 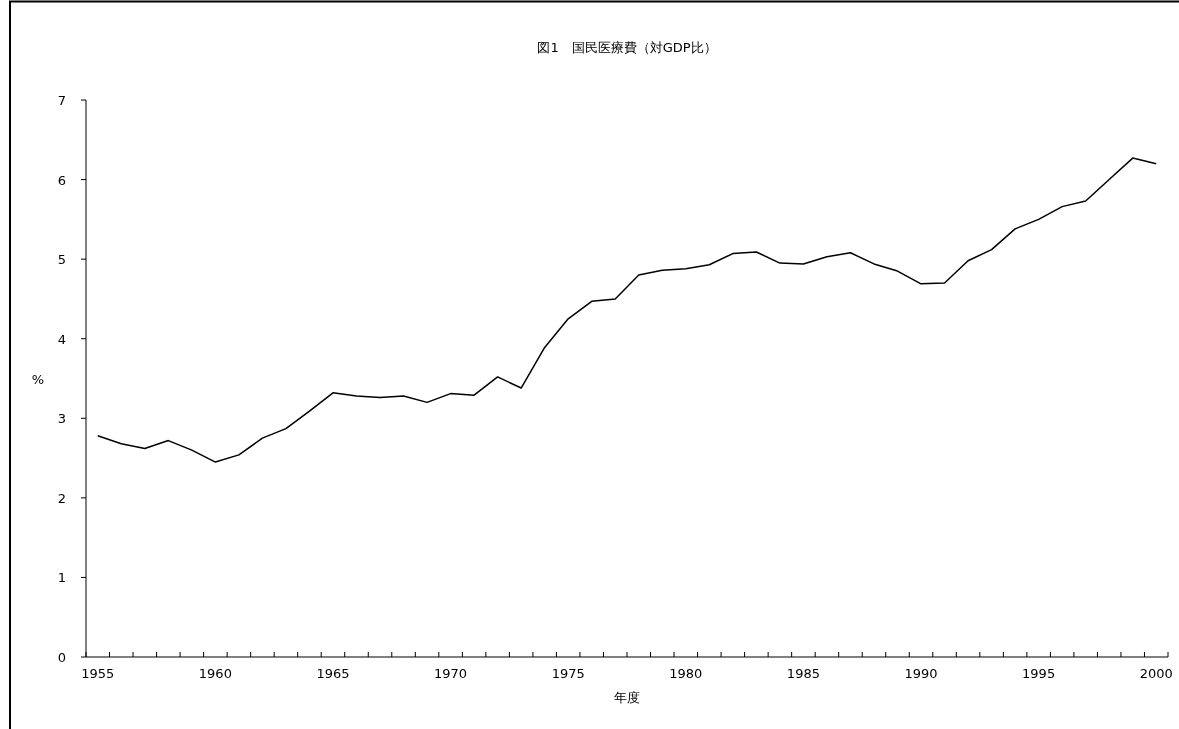 What do you see at coordinates (62, 419) in the screenshot?
I see `y-tick-label: 3` at bounding box center [62, 419].